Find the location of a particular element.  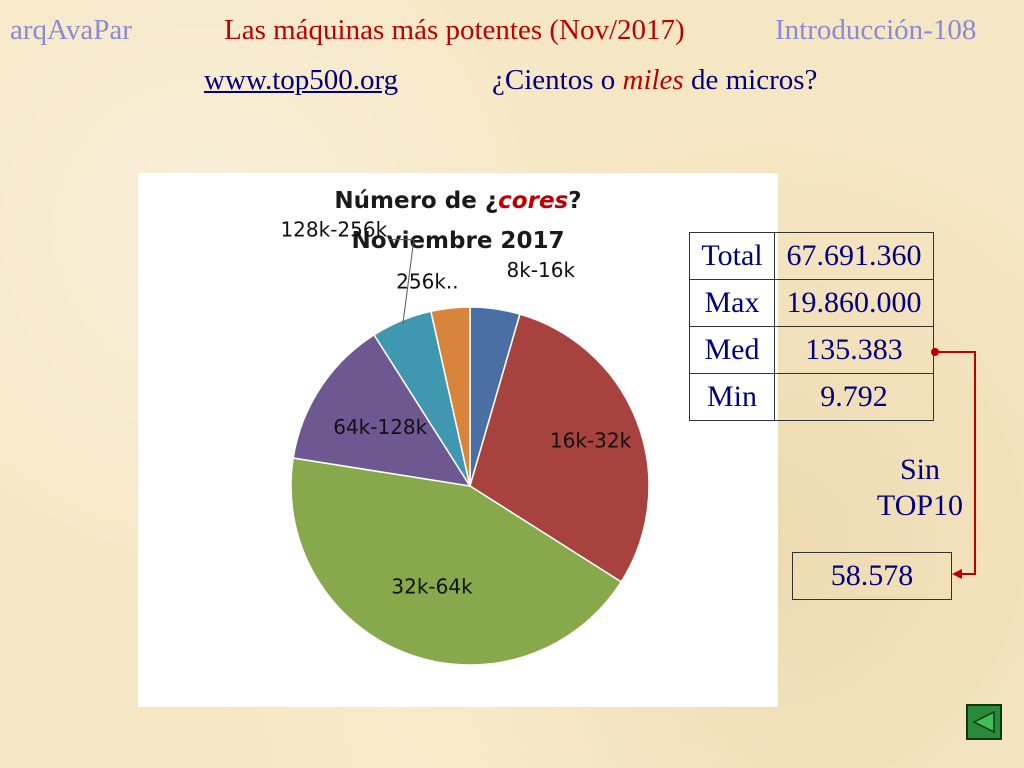

back-arrow-icon is located at coordinates (983, 722).